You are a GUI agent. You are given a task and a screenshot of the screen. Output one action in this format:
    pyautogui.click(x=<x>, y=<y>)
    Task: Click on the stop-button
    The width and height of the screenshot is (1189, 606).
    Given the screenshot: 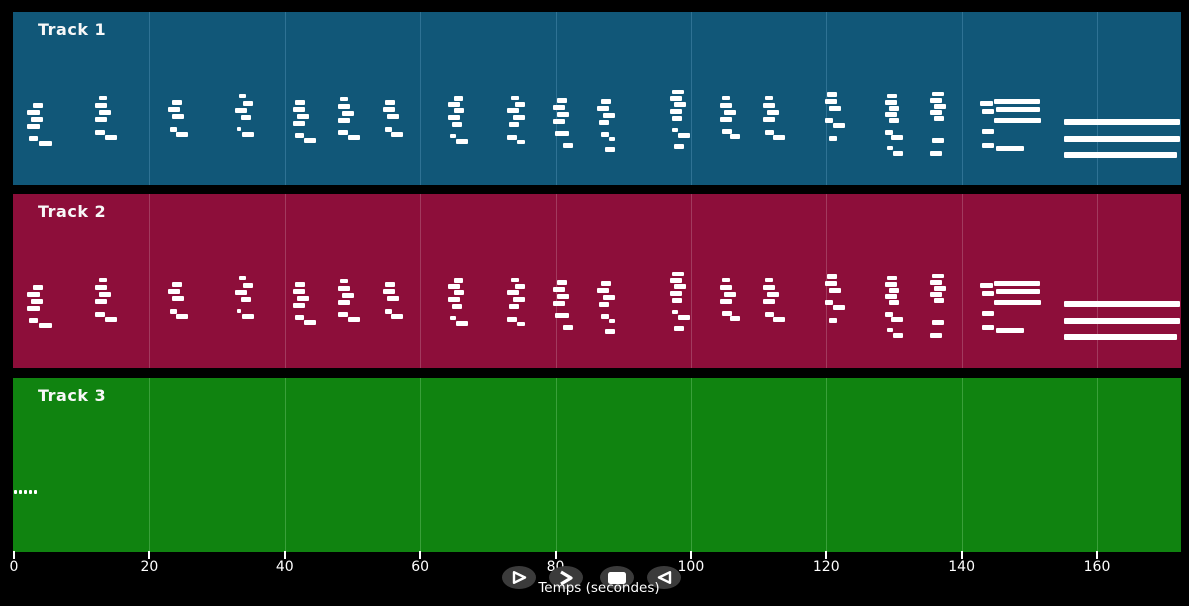 What is the action you would take?
    pyautogui.click(x=617, y=577)
    